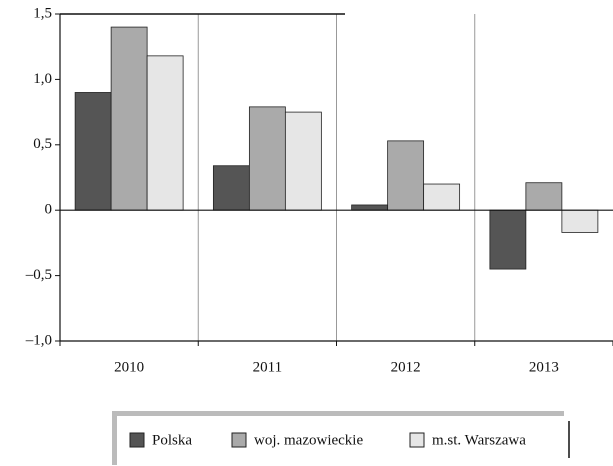 The height and width of the screenshot is (466, 613). What do you see at coordinates (42, 79) in the screenshot?
I see `y-tick-label: 1,0` at bounding box center [42, 79].